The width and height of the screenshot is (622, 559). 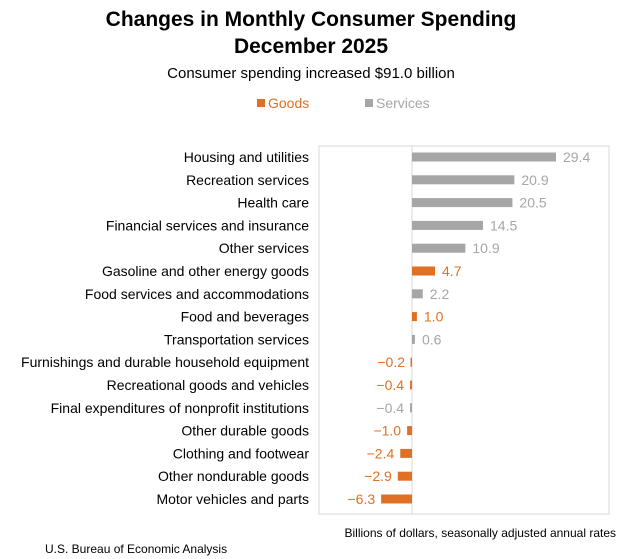 I want to click on category-label: Health care, so click(x=273, y=203).